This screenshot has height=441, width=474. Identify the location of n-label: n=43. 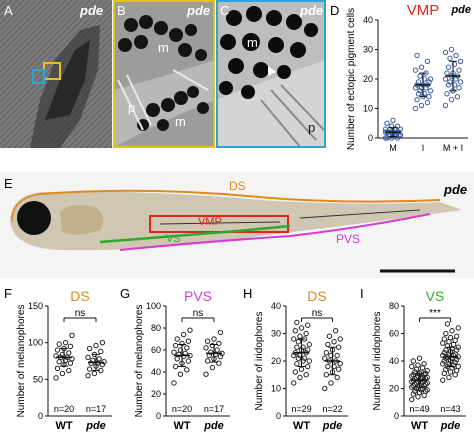
(450, 409).